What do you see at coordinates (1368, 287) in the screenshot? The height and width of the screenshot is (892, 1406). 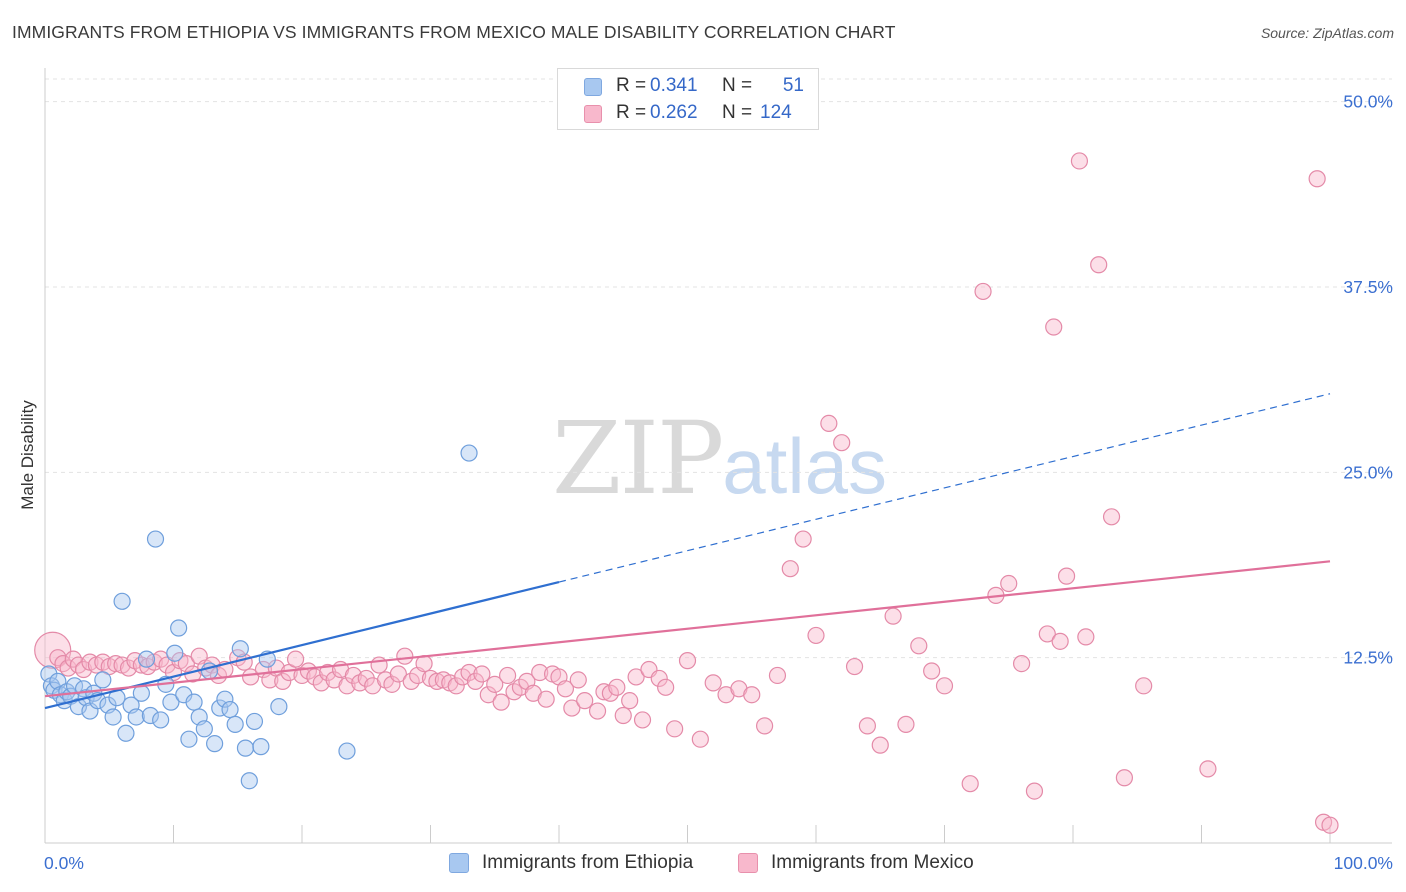 I see `y-tick-label: 37.5%` at bounding box center [1368, 287].